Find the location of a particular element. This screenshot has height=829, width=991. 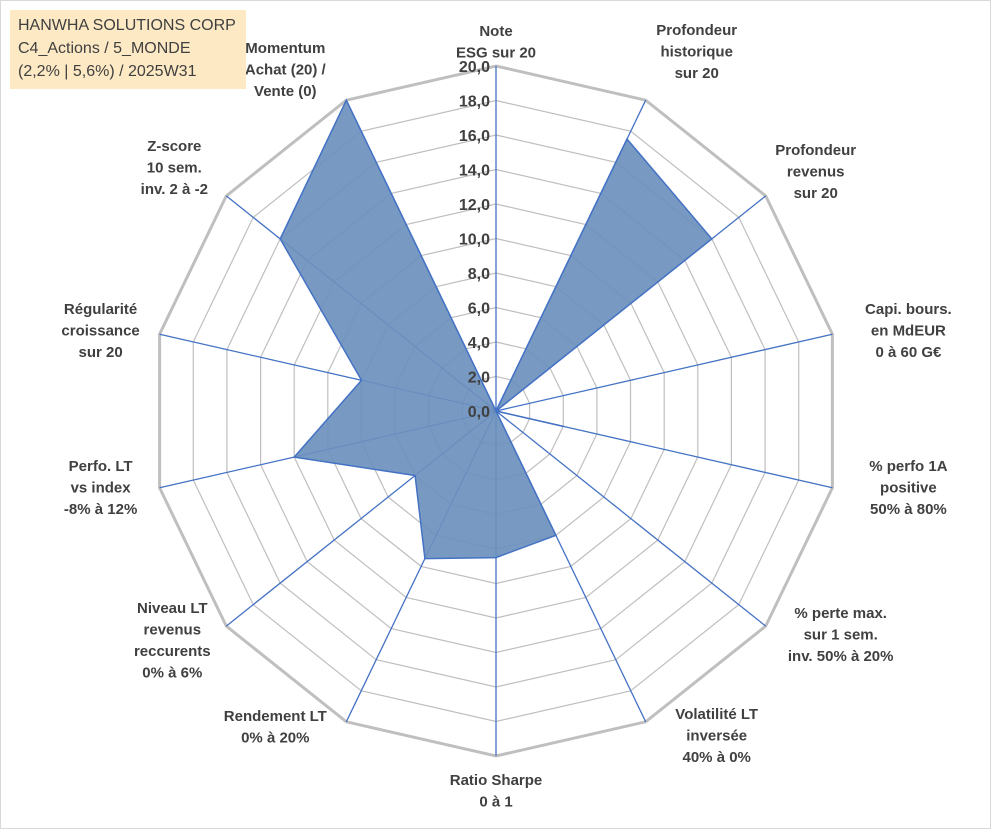

title-category: C4_Actions / 5_MONDE is located at coordinates (104, 48).